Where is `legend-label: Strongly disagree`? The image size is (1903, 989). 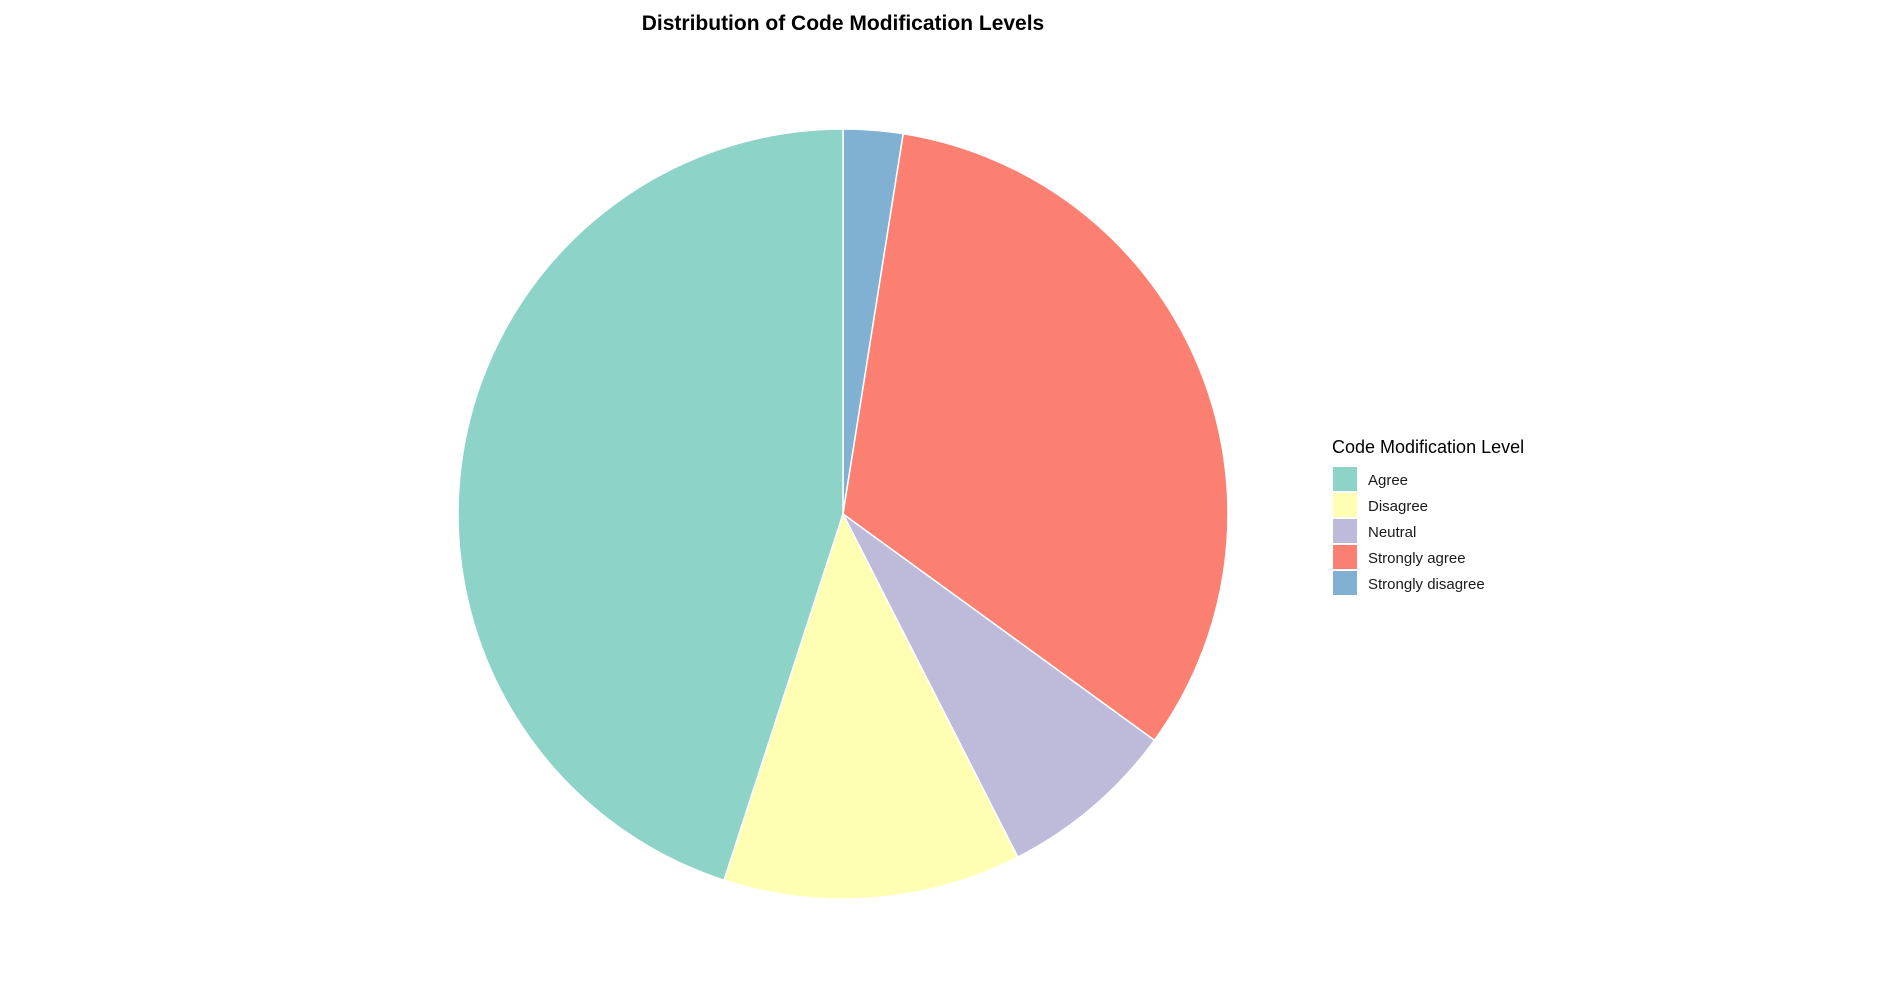 legend-label: Strongly disagree is located at coordinates (1426, 584).